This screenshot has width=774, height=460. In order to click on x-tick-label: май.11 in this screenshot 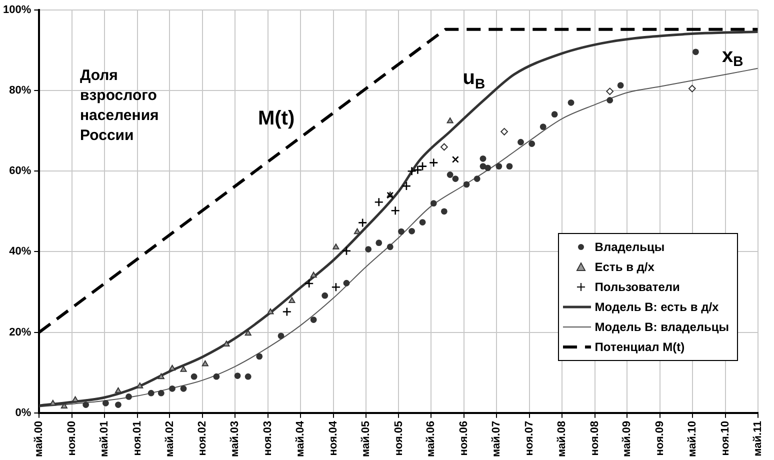, I will do `click(758, 438)`.